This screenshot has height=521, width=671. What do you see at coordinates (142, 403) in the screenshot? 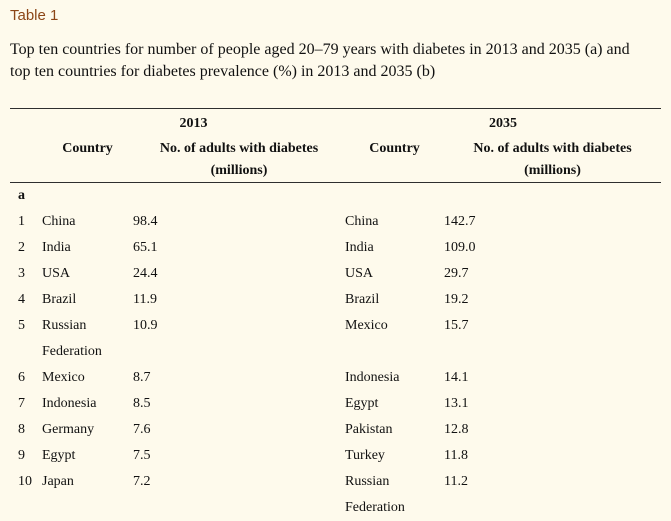
I see `value-2013-cell: 8.5` at bounding box center [142, 403].